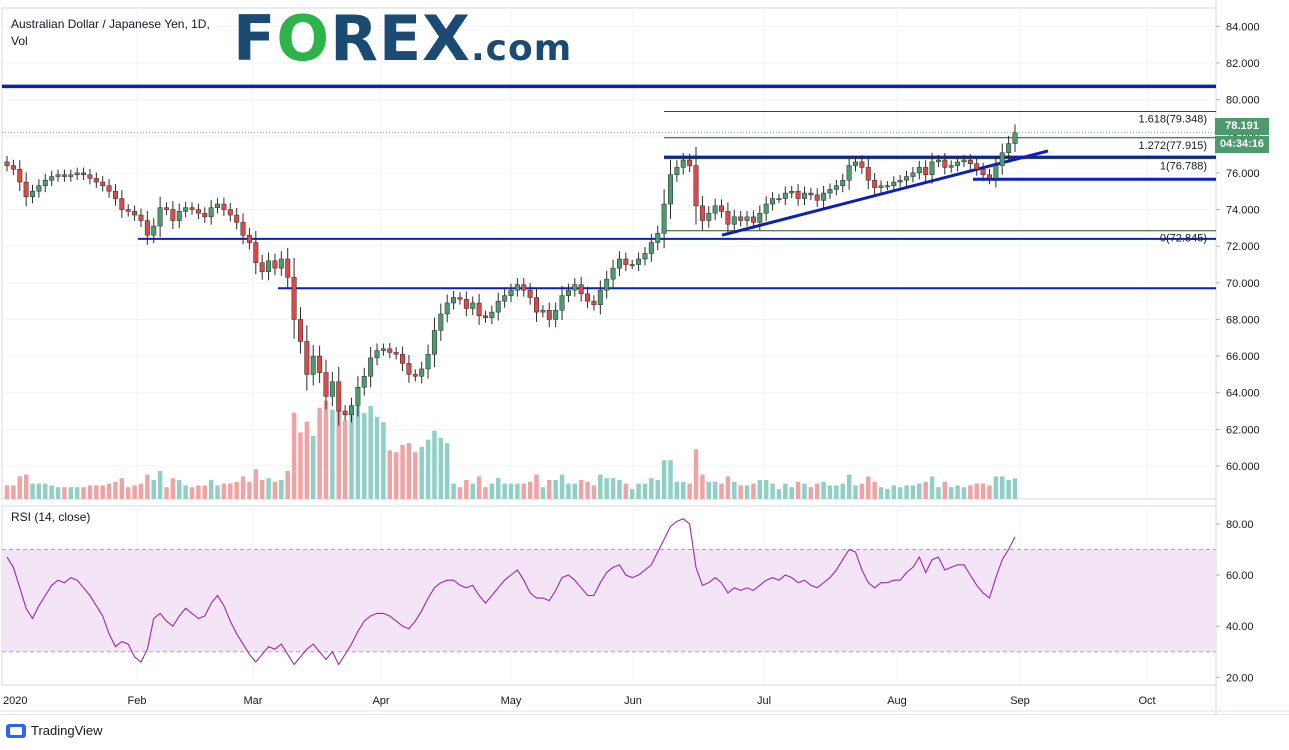 The image size is (1289, 750). I want to click on price-tick-label: 76.000, so click(1243, 174).